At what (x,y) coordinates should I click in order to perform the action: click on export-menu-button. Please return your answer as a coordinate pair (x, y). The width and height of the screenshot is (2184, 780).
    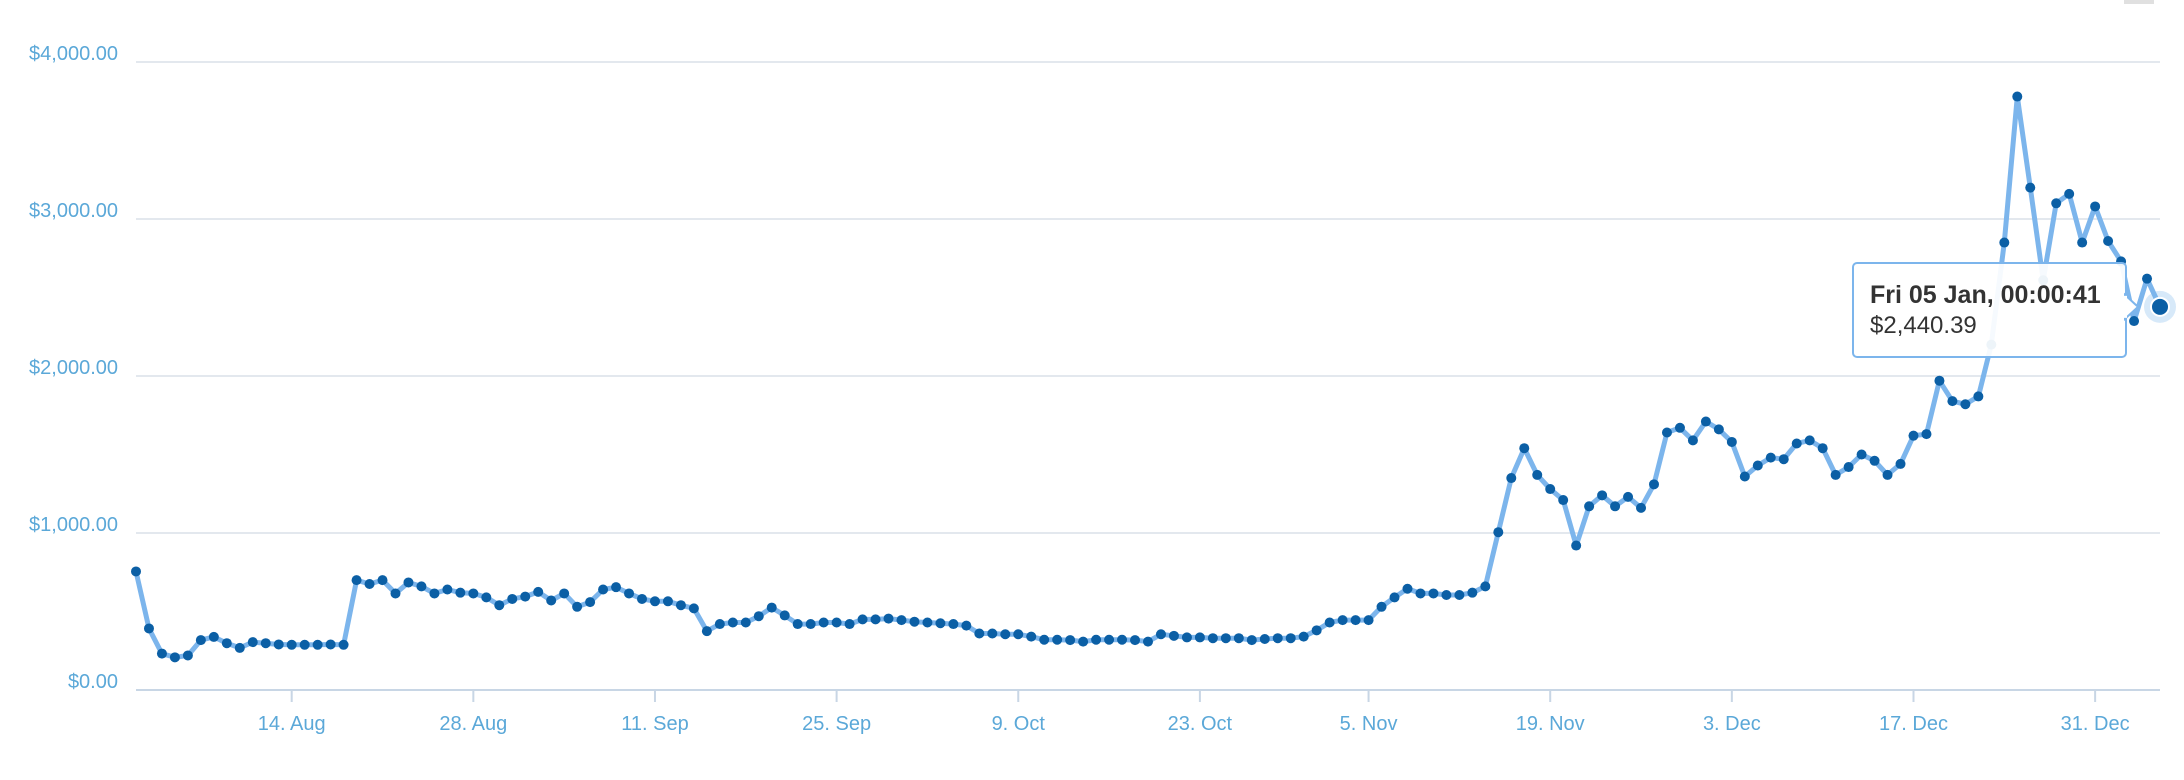
    Looking at the image, I should click on (2139, 2).